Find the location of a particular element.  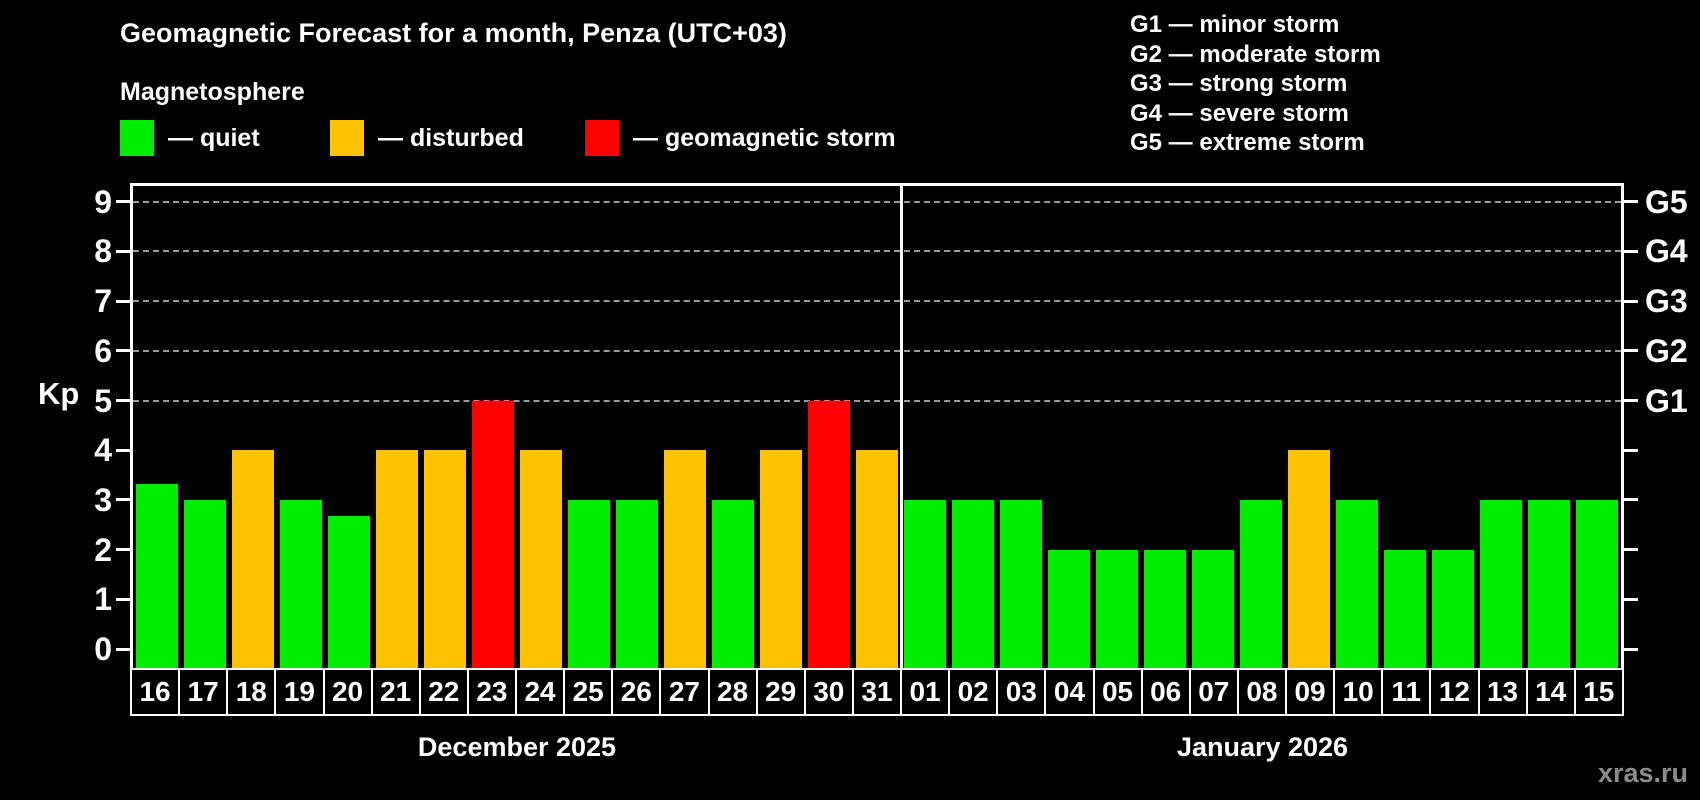

day-label-03: 03 is located at coordinates (1021, 692).